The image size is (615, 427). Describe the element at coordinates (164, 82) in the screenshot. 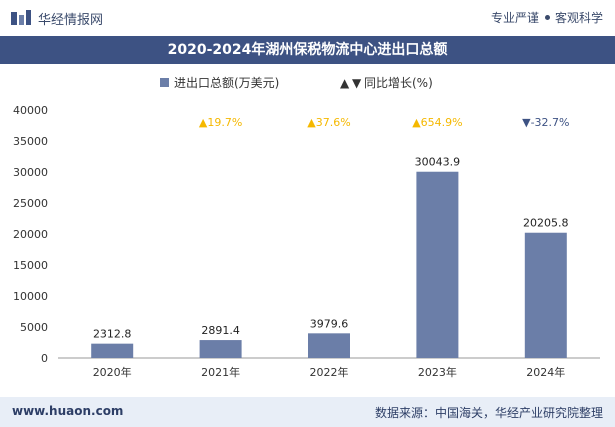

I see `legend-bar-swatch` at that location.